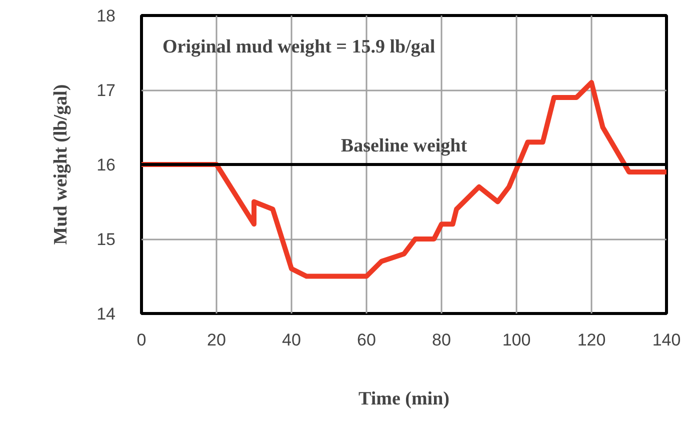 The width and height of the screenshot is (687, 421). Describe the element at coordinates (366, 340) in the screenshot. I see `x-tick-label: 60` at that location.